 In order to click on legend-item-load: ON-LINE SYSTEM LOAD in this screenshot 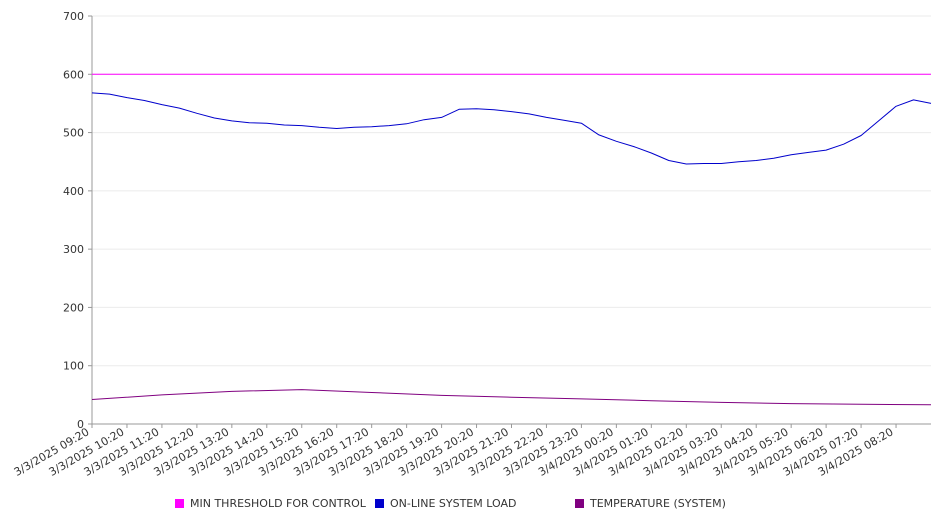, I will do `click(445, 503)`.